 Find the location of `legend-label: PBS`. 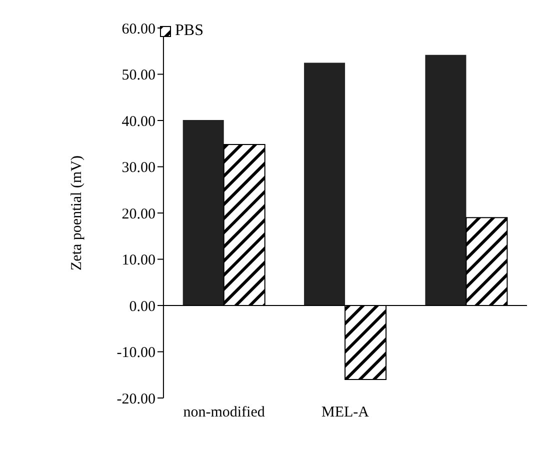

legend-label: PBS is located at coordinates (189, 31).